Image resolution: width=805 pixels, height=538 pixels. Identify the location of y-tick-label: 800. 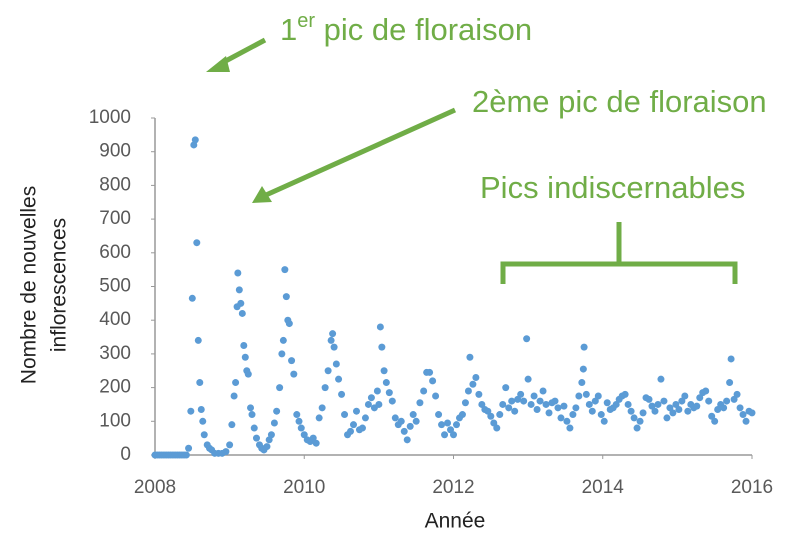
(115, 184).